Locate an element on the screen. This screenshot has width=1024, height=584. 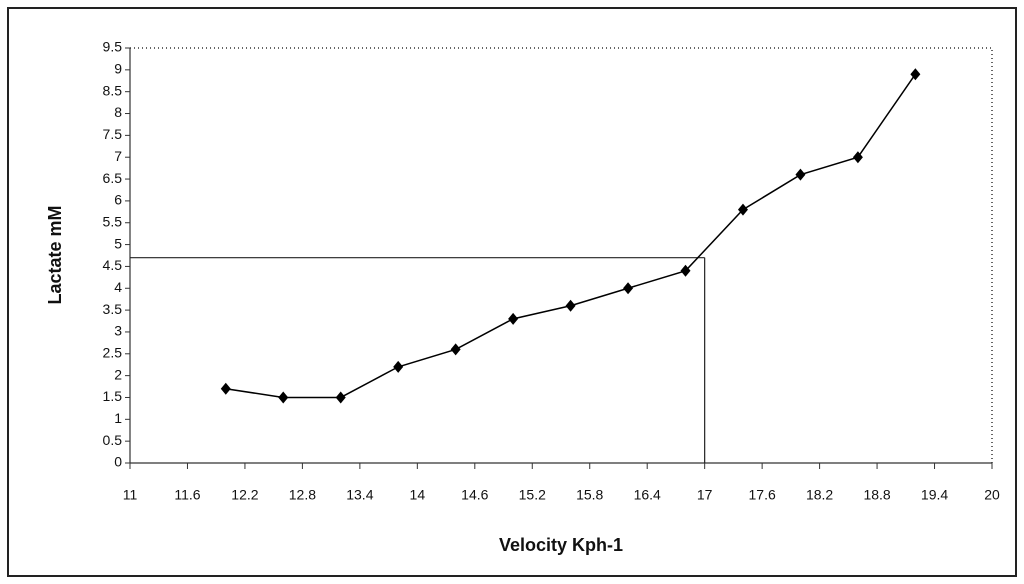
y-tick-label: 6 is located at coordinates (118, 200).